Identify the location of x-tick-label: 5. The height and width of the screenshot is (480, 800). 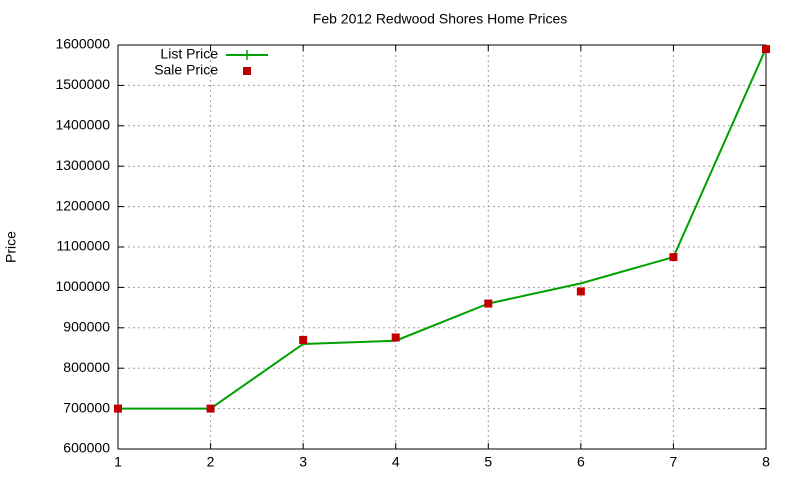
(488, 462).